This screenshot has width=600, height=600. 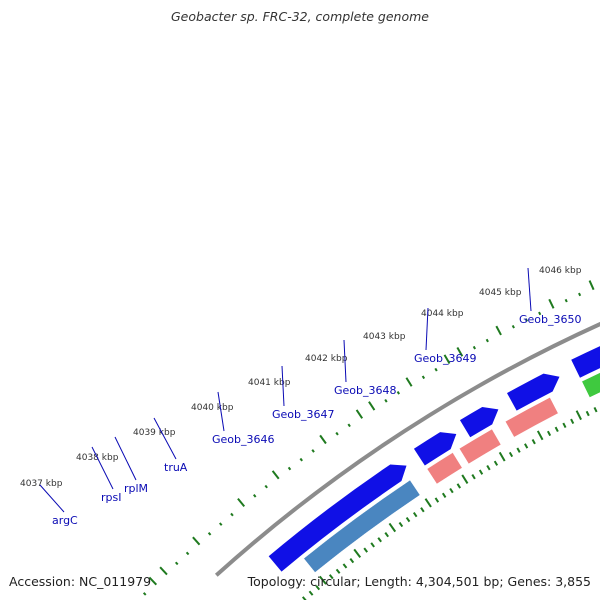 I want to click on gene-label: rplM, so click(x=136, y=488).